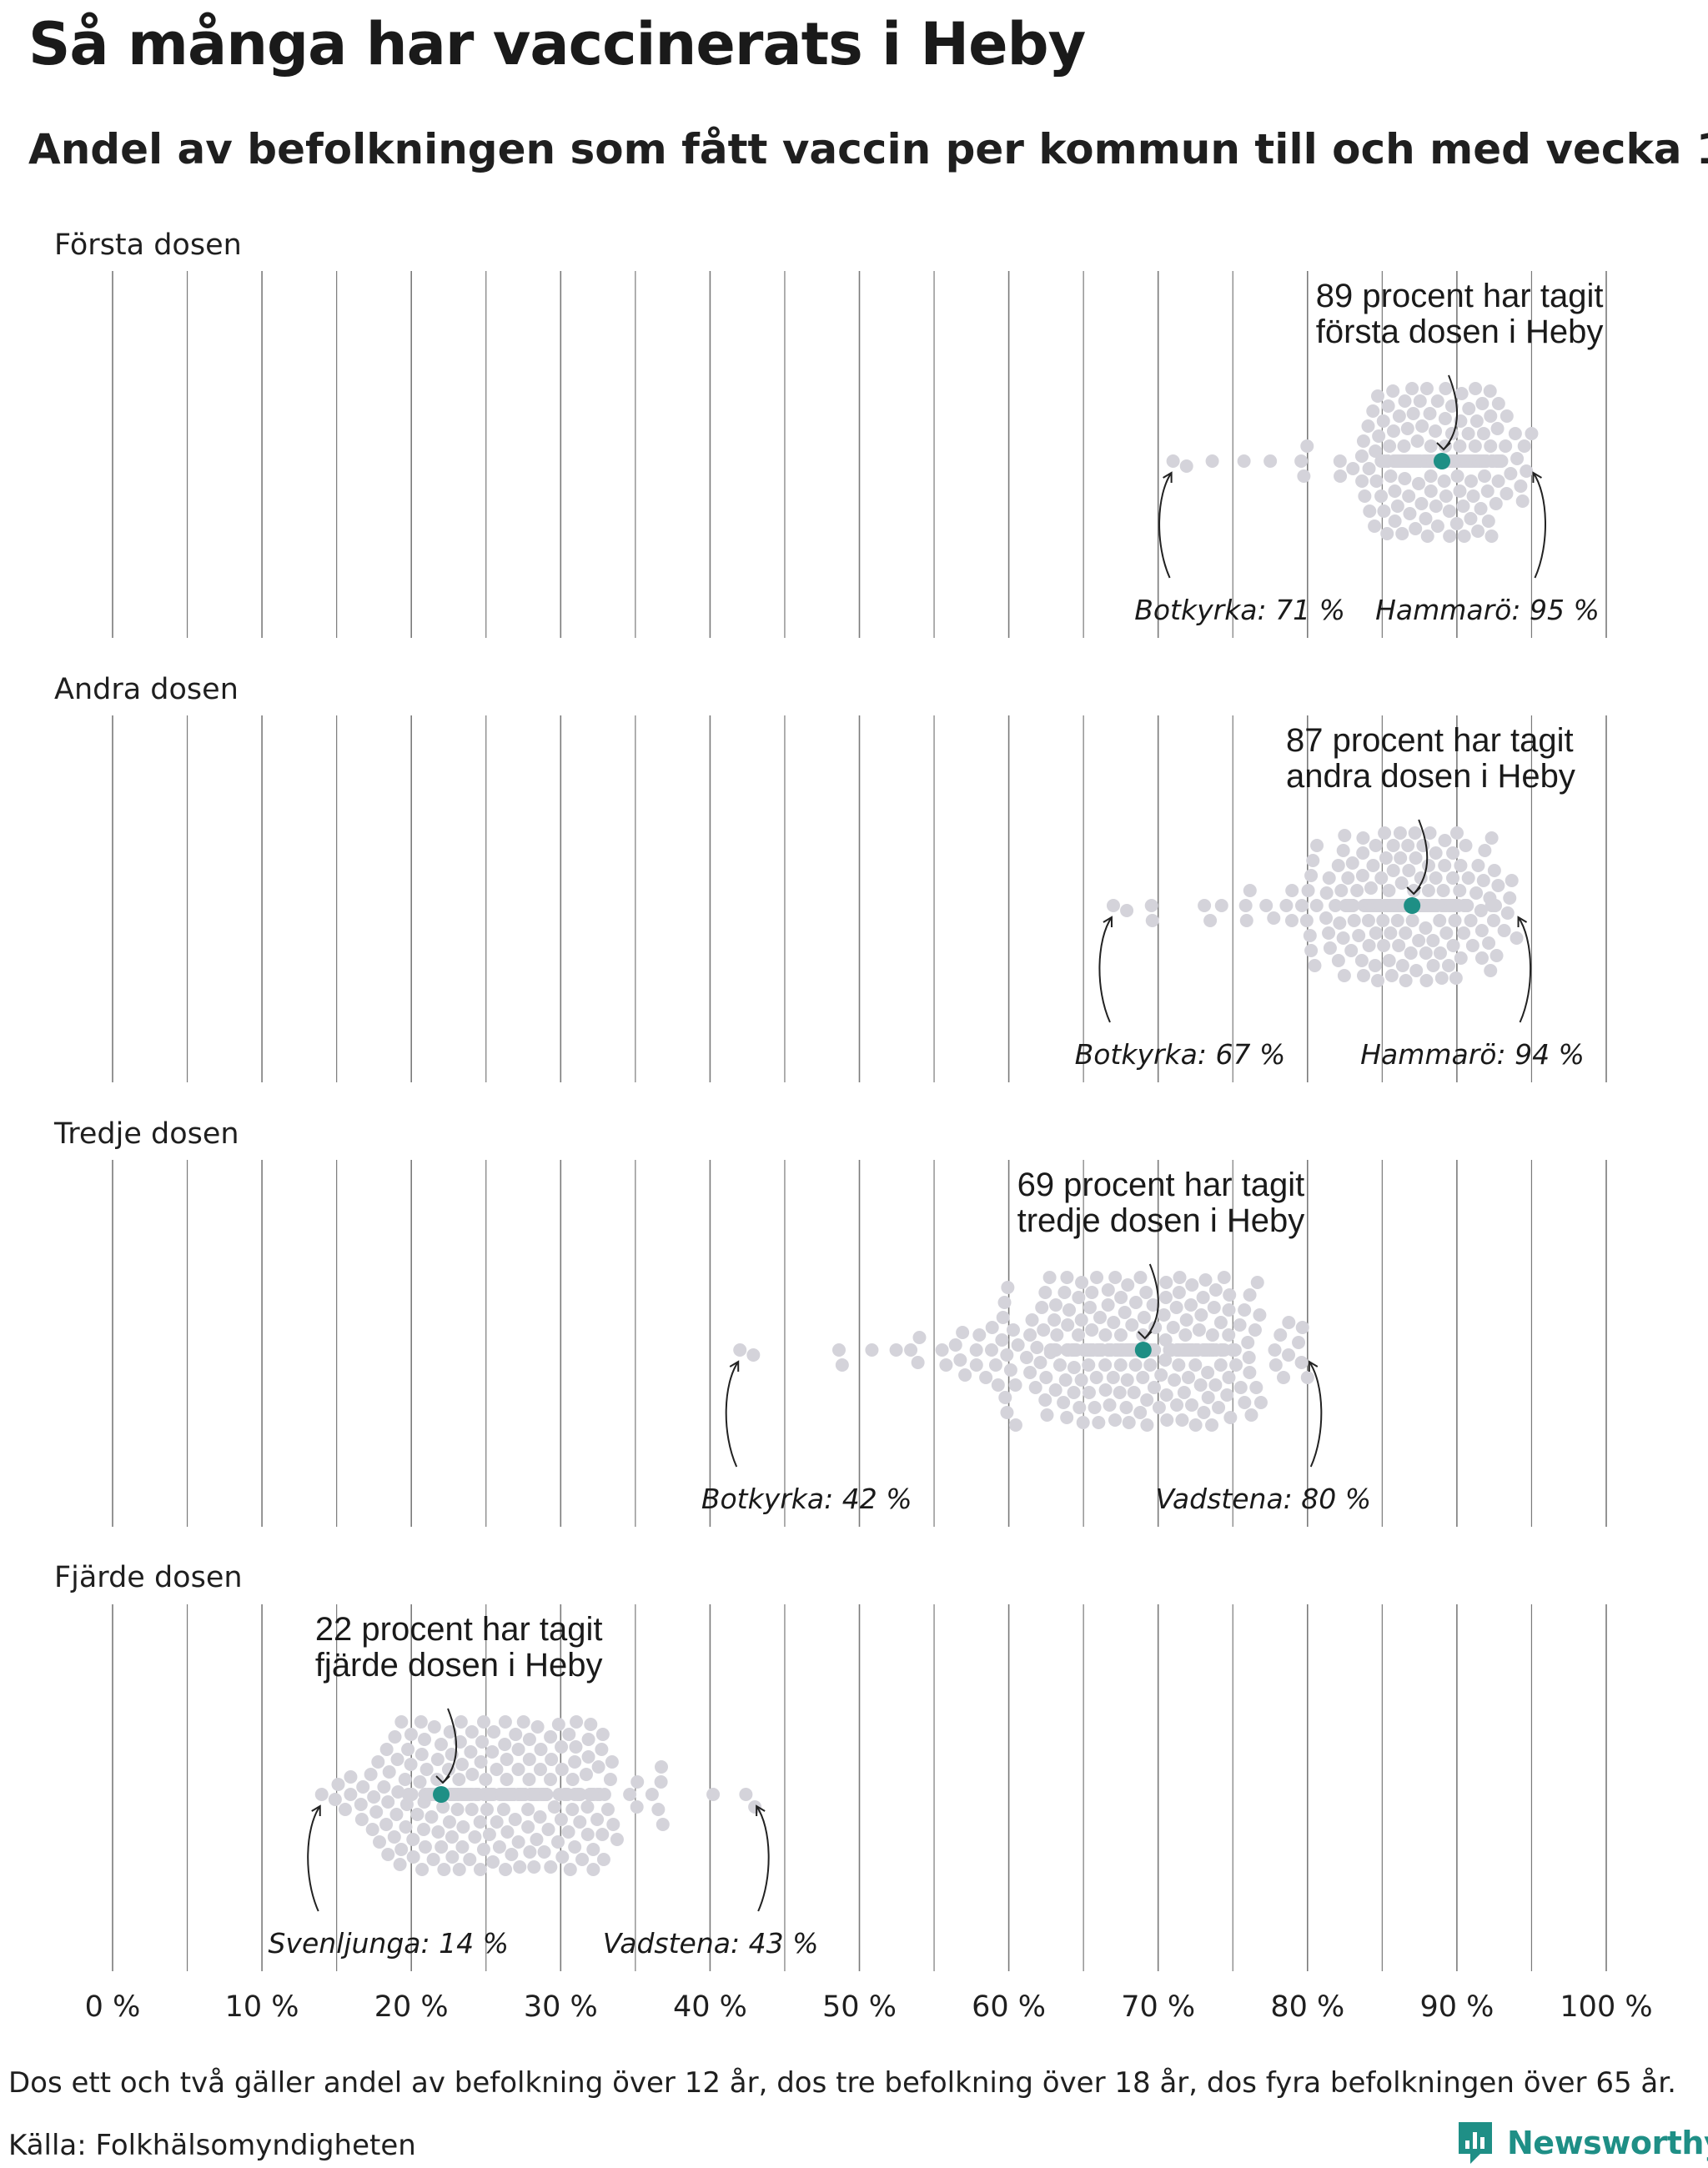 This screenshot has width=1708, height=2168. Describe the element at coordinates (1412, 905) in the screenshot. I see `highlight-dot` at that location.